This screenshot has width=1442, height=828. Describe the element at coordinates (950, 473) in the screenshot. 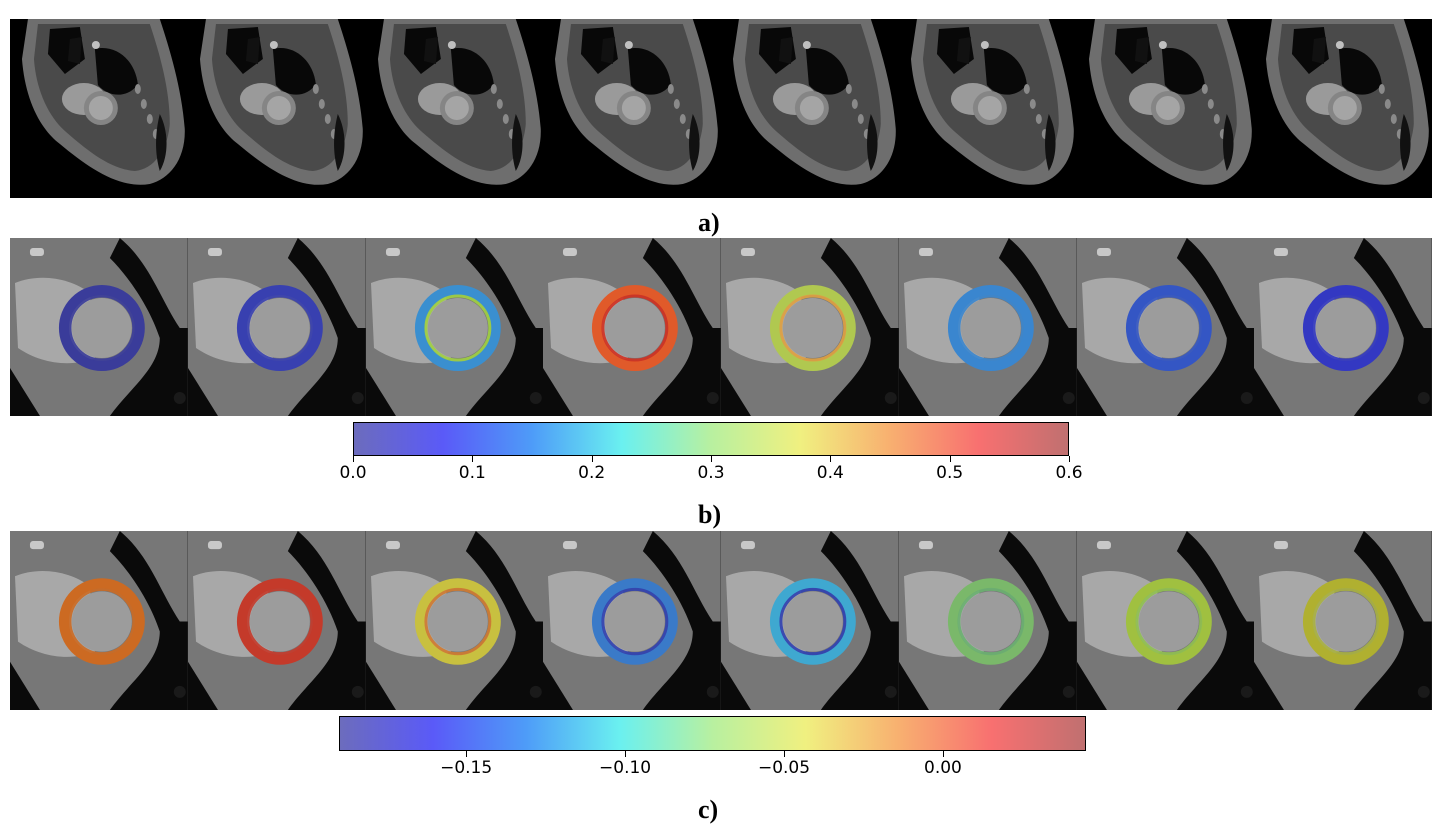

I see `colorbar-tick-label: 0.5` at that location.